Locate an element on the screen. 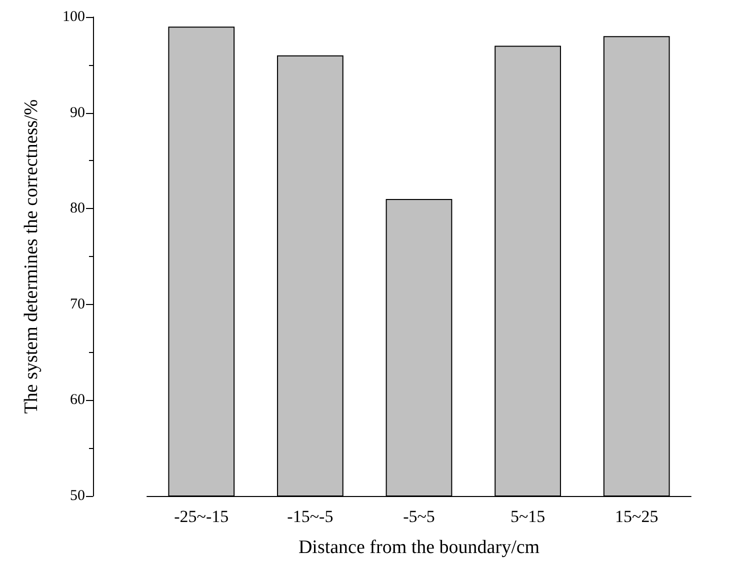 Image resolution: width=741 pixels, height=574 pixels. y-axis-title: The system determines the correctness/% is located at coordinates (31, 256).